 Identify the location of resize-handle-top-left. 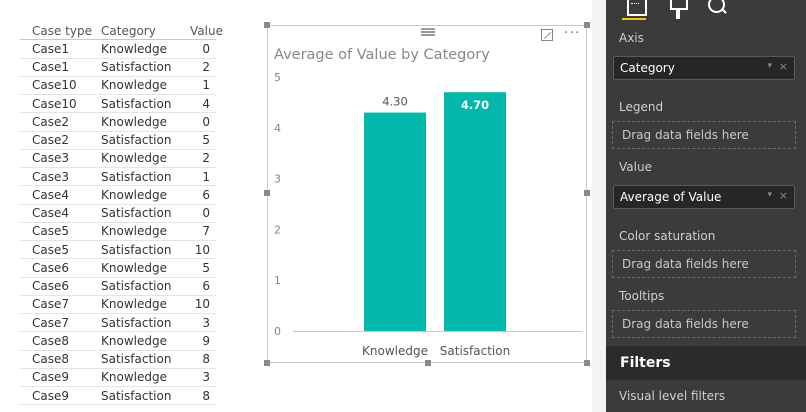
(267, 25).